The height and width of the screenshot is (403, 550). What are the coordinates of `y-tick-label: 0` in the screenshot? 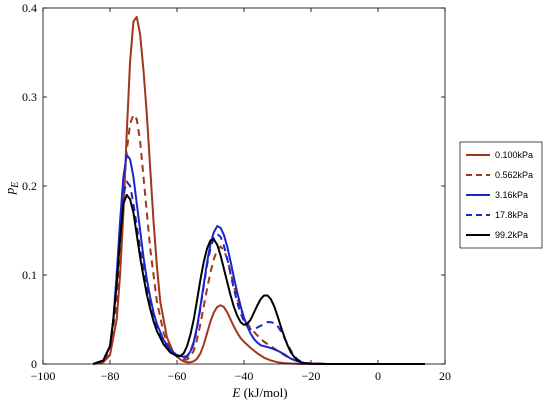 It's located at (34, 364).